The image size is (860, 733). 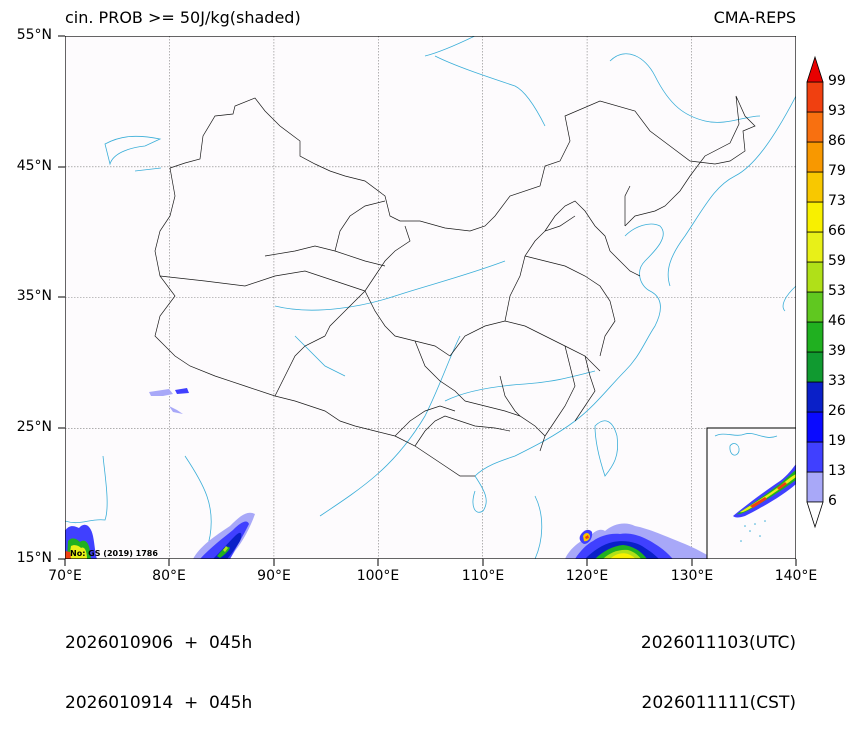 What do you see at coordinates (837, 231) in the screenshot?
I see `colorbar-tick-label: 66` at bounding box center [837, 231].